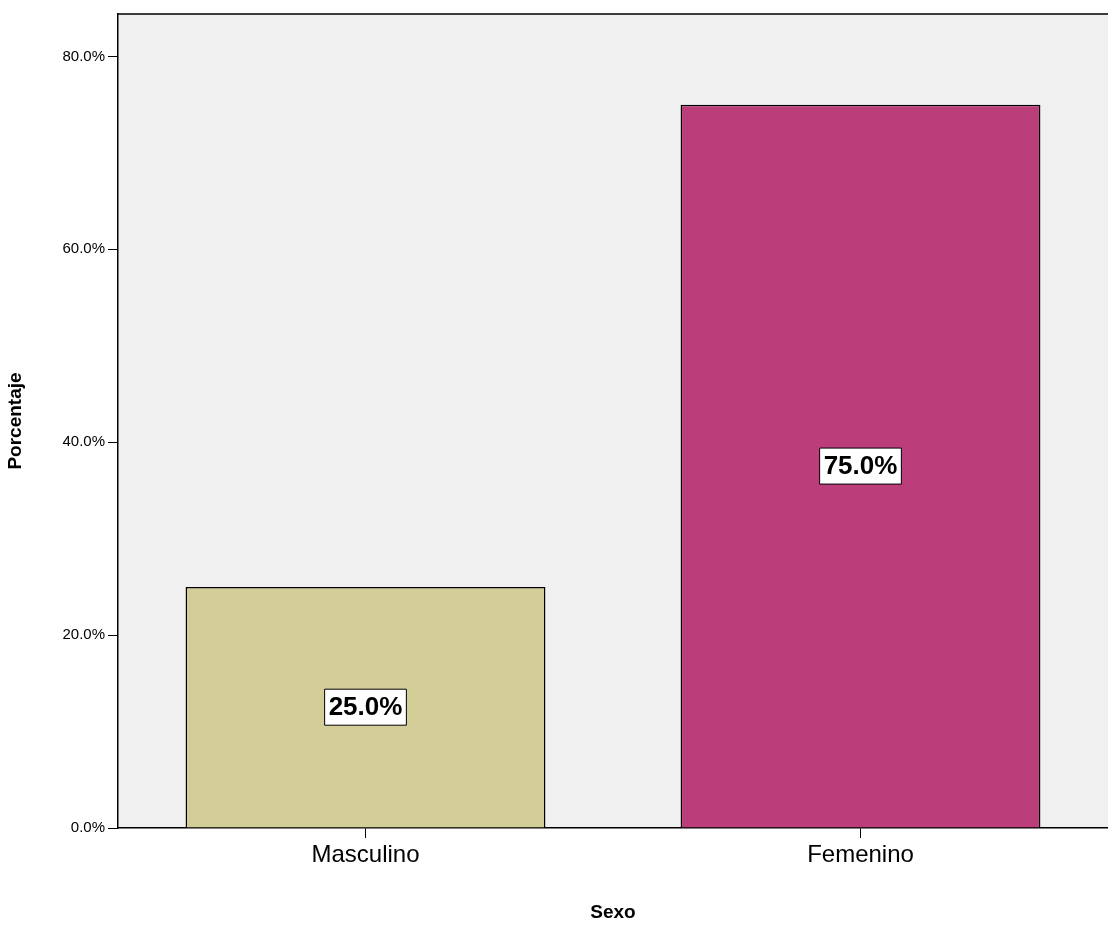 The image size is (1108, 928). Describe the element at coordinates (860, 854) in the screenshot. I see `x-tick-label: Femenino` at that location.